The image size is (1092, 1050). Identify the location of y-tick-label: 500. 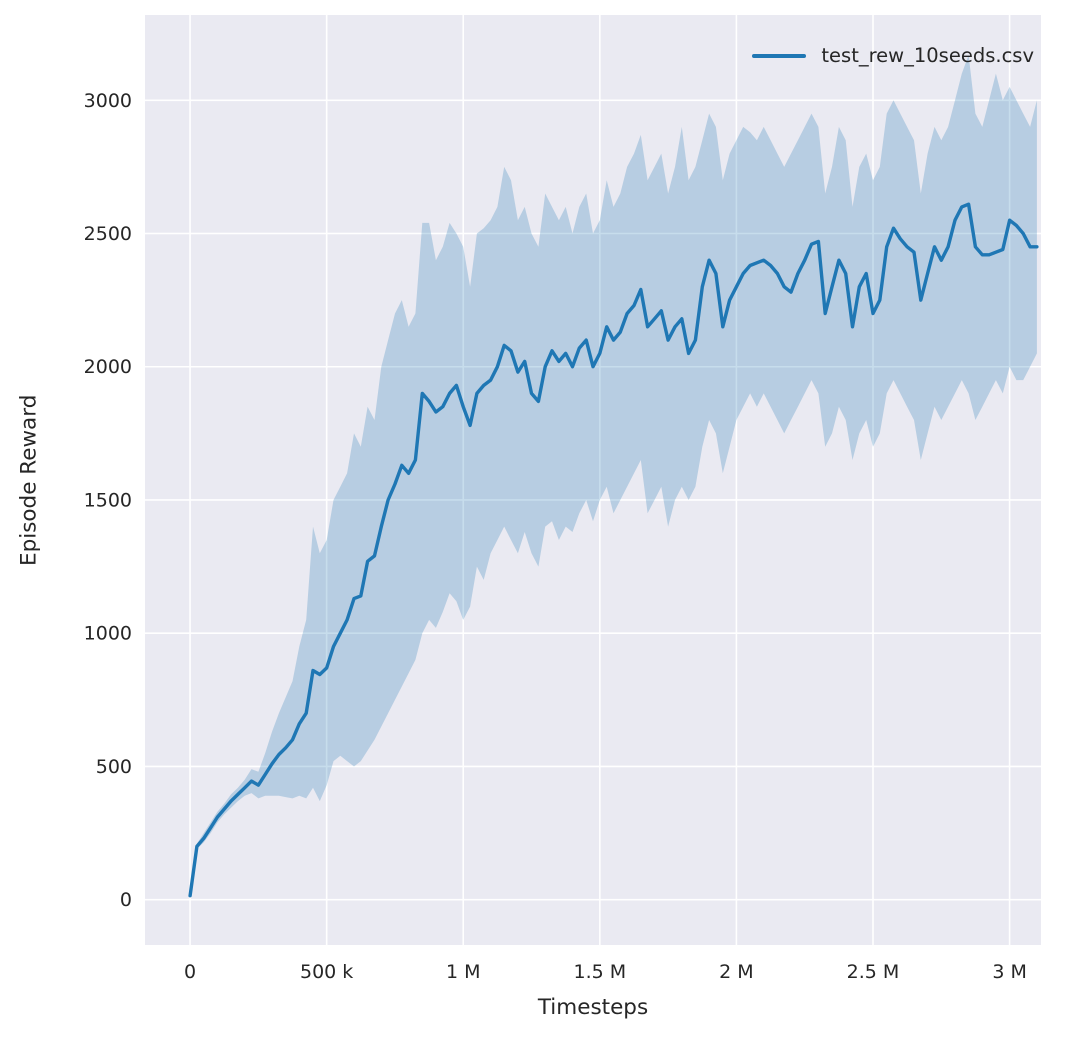
(114, 767).